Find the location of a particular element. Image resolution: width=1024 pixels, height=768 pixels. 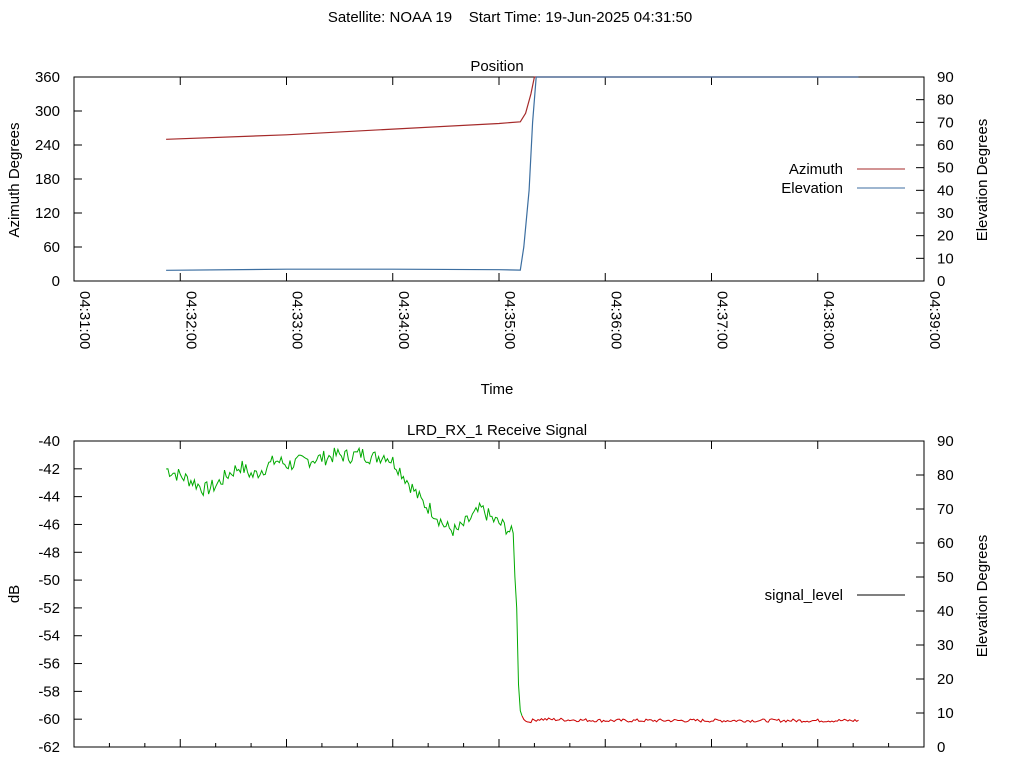

time-tick-label: 04:37:00 is located at coordinates (722, 320).